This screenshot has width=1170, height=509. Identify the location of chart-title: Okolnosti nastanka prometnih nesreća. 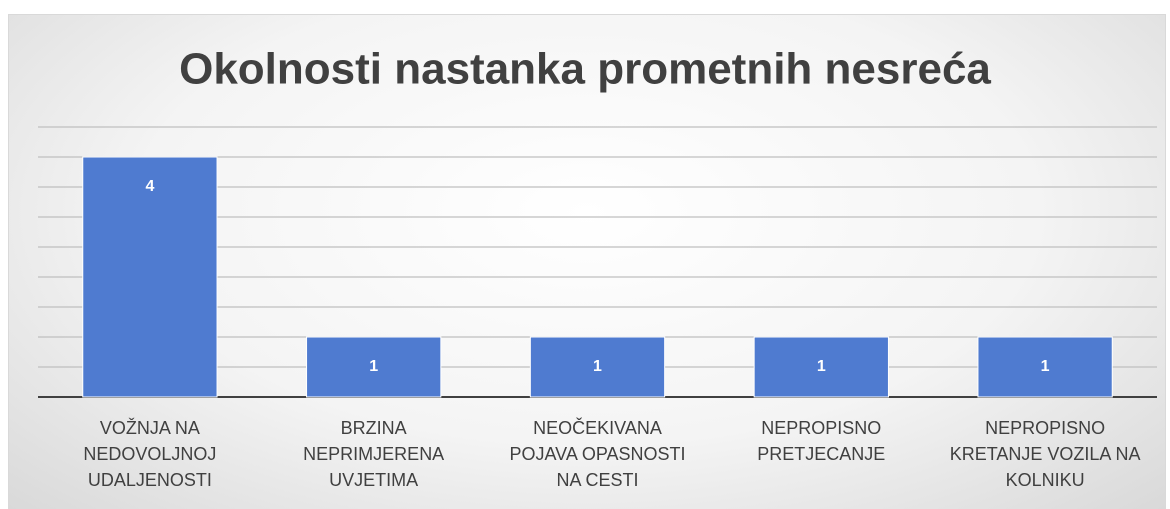
(585, 69).